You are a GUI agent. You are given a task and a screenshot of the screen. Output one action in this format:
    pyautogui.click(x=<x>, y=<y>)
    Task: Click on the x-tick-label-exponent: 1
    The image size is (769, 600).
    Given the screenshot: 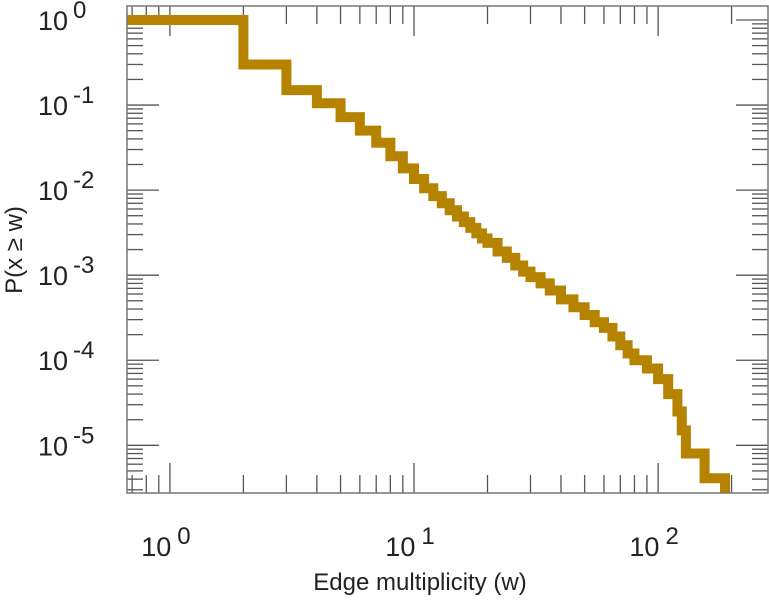 What is the action you would take?
    pyautogui.click(x=427, y=536)
    